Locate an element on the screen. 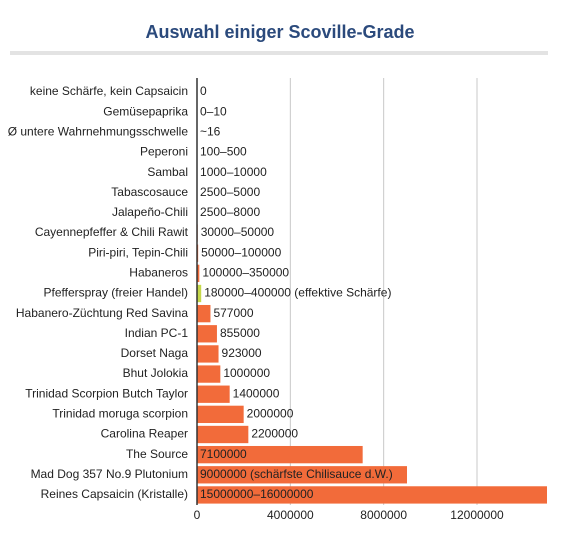 The image size is (582, 543). x-tick-label: 8000000 is located at coordinates (383, 515).